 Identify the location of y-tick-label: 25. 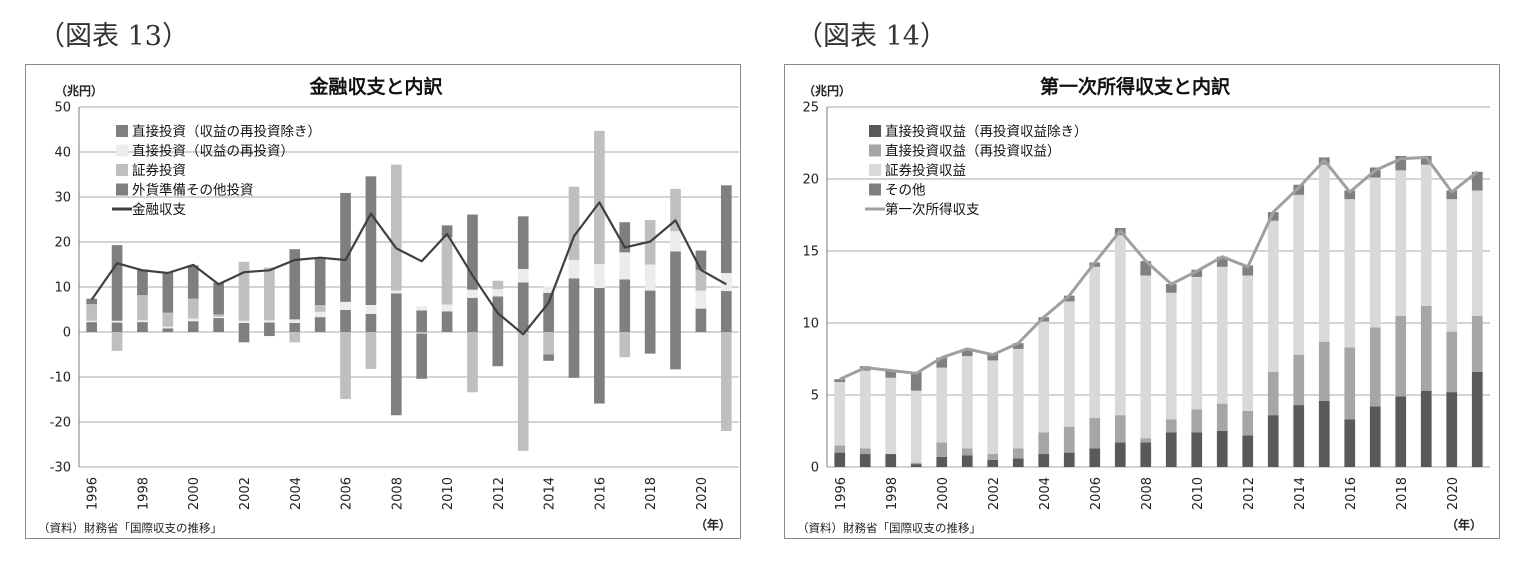
(810, 108).